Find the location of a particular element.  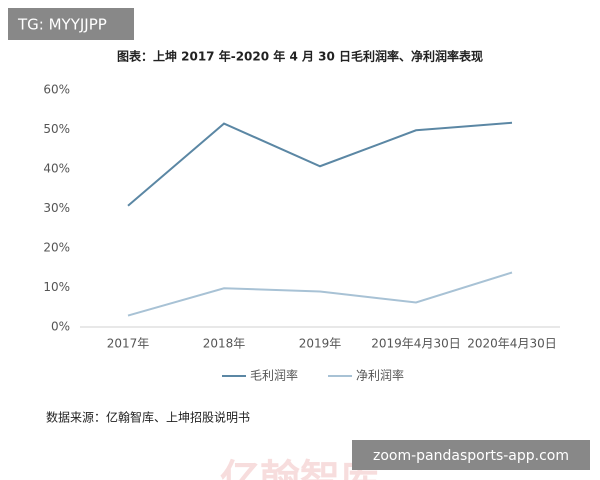

legend-label: 净利润率 is located at coordinates (380, 375).